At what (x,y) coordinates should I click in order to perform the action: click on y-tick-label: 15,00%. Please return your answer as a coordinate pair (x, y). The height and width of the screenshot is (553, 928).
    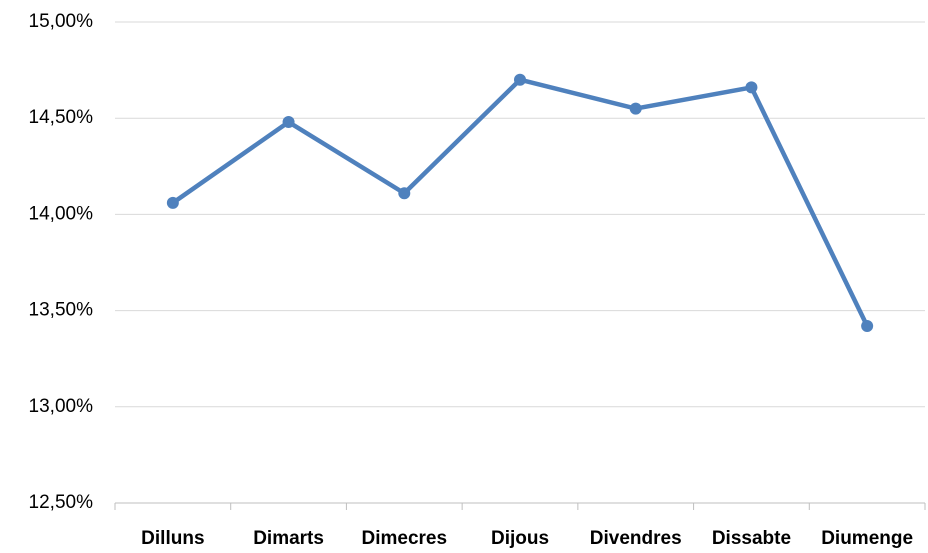
    Looking at the image, I should click on (61, 21).